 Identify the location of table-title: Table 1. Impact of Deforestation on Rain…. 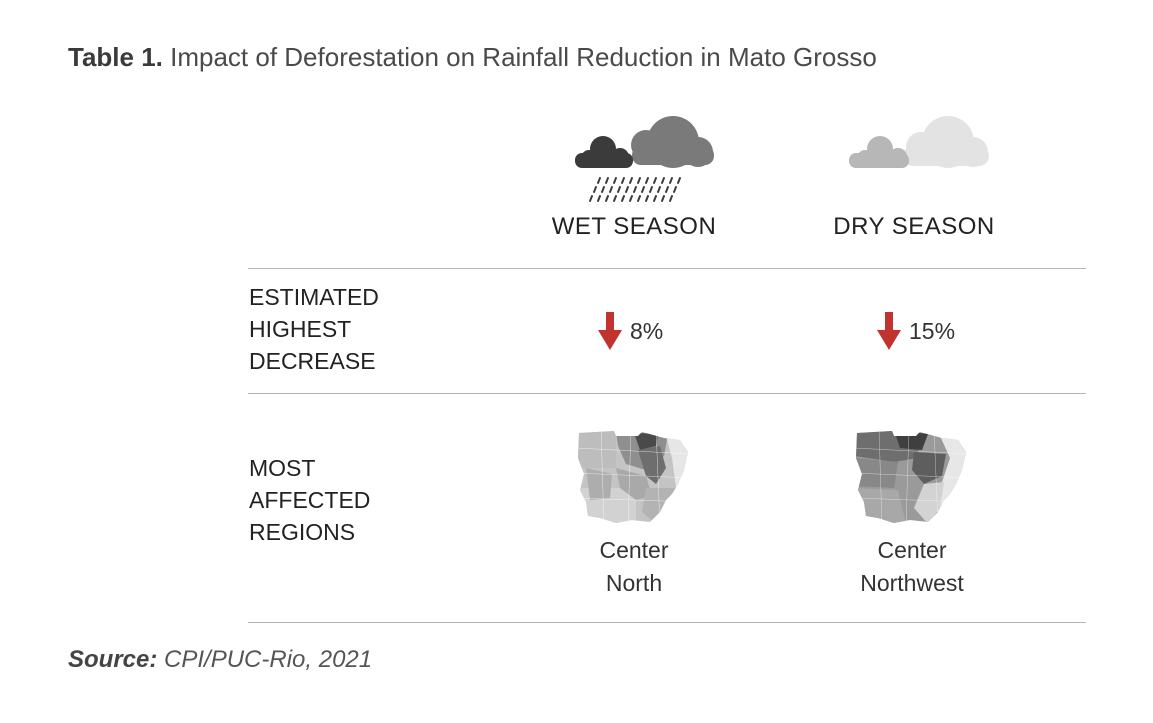
(472, 57).